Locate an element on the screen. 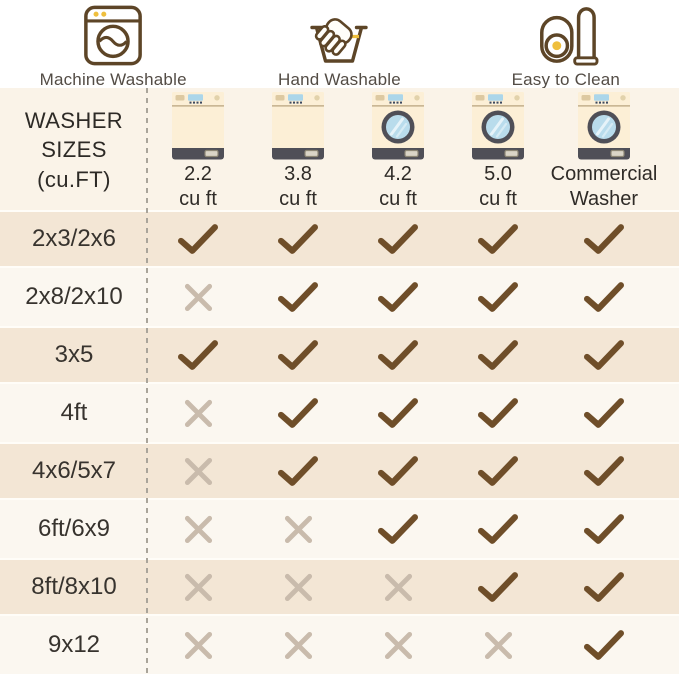 This screenshot has width=679, height=674. table-row: 6ft/6x9 is located at coordinates (339, 529).